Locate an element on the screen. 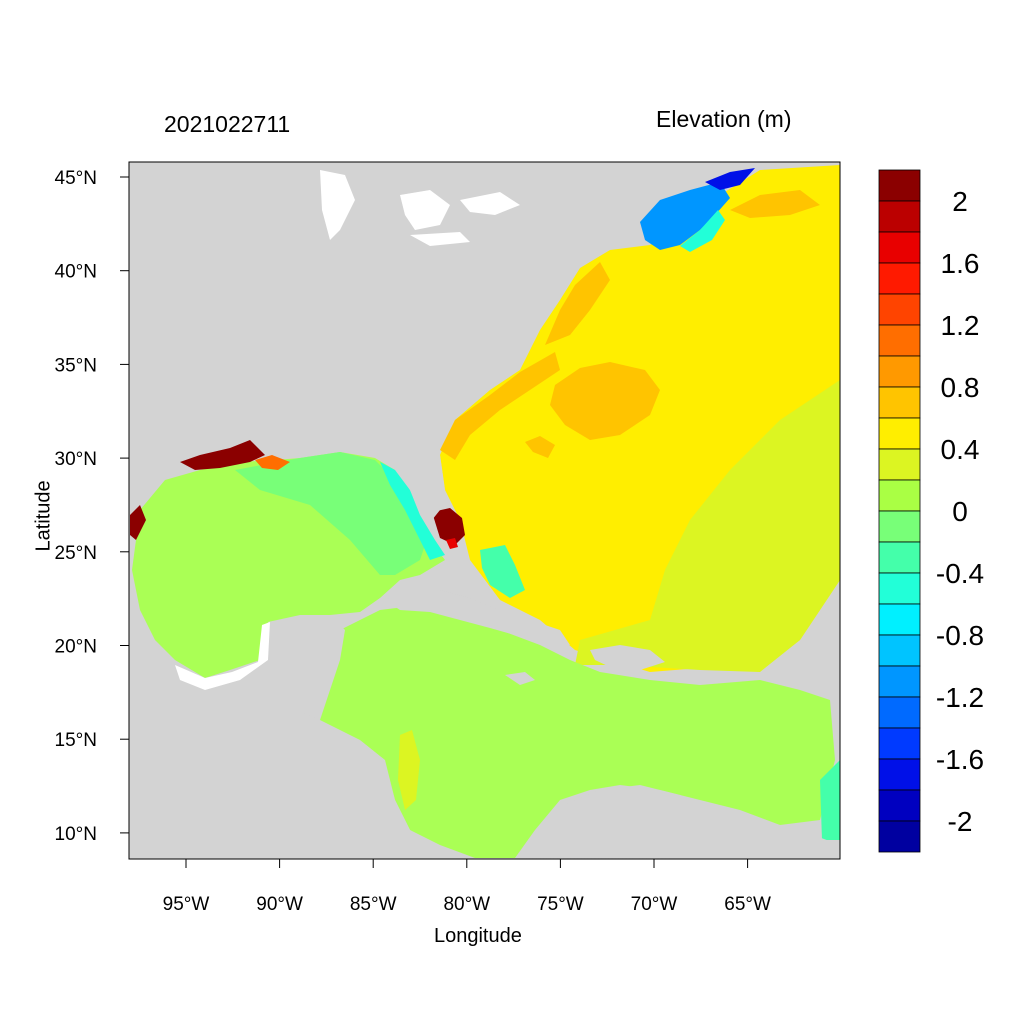 The width and height of the screenshot is (1024, 1024). texas-coast-red is located at coordinates (138, 522).